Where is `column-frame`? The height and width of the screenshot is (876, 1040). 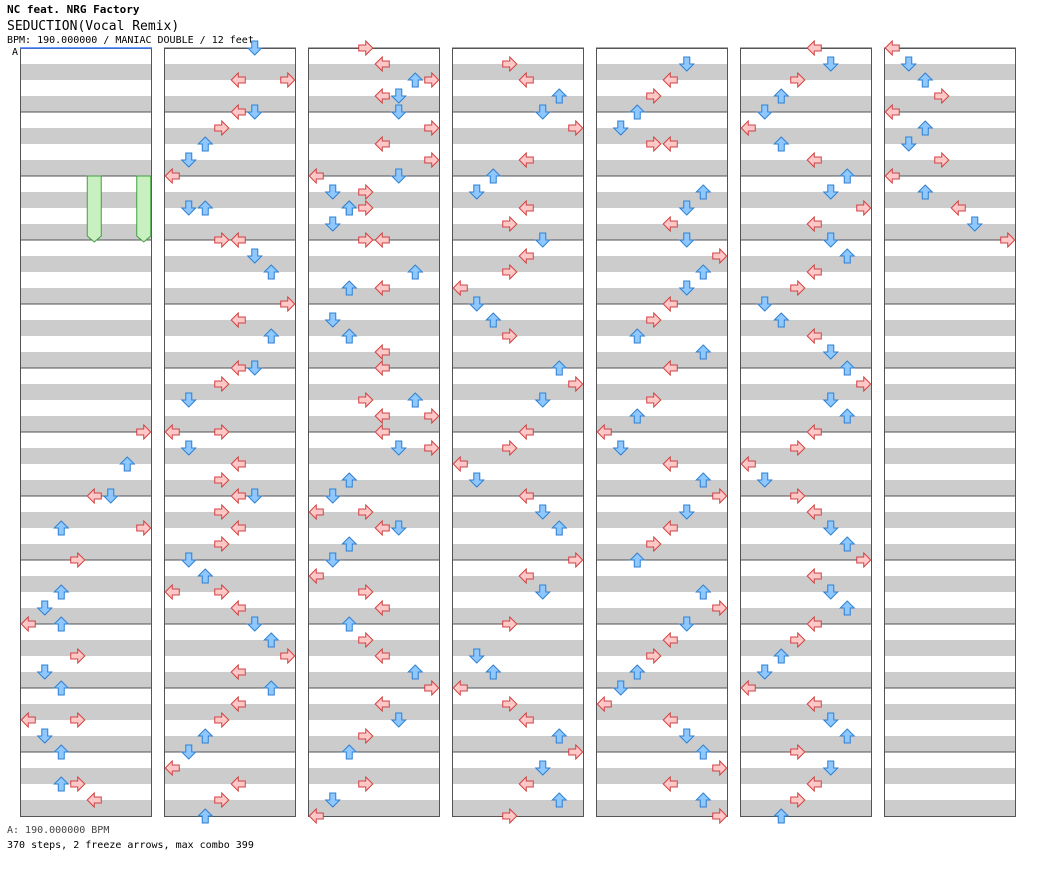 column-frame is located at coordinates (518, 432).